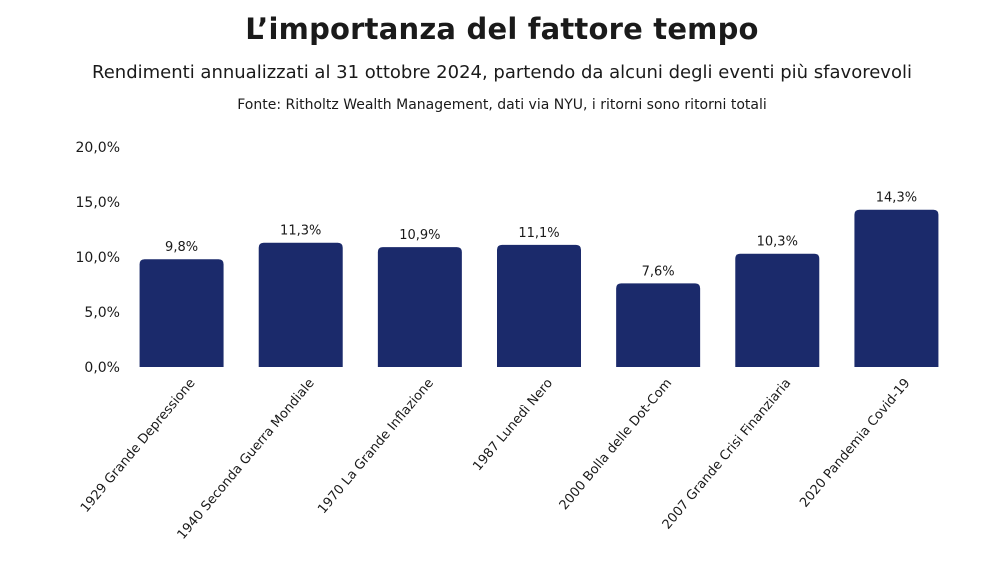  What do you see at coordinates (513, 425) in the screenshot?
I see `category-label: 1987 Lunedì Nero` at bounding box center [513, 425].